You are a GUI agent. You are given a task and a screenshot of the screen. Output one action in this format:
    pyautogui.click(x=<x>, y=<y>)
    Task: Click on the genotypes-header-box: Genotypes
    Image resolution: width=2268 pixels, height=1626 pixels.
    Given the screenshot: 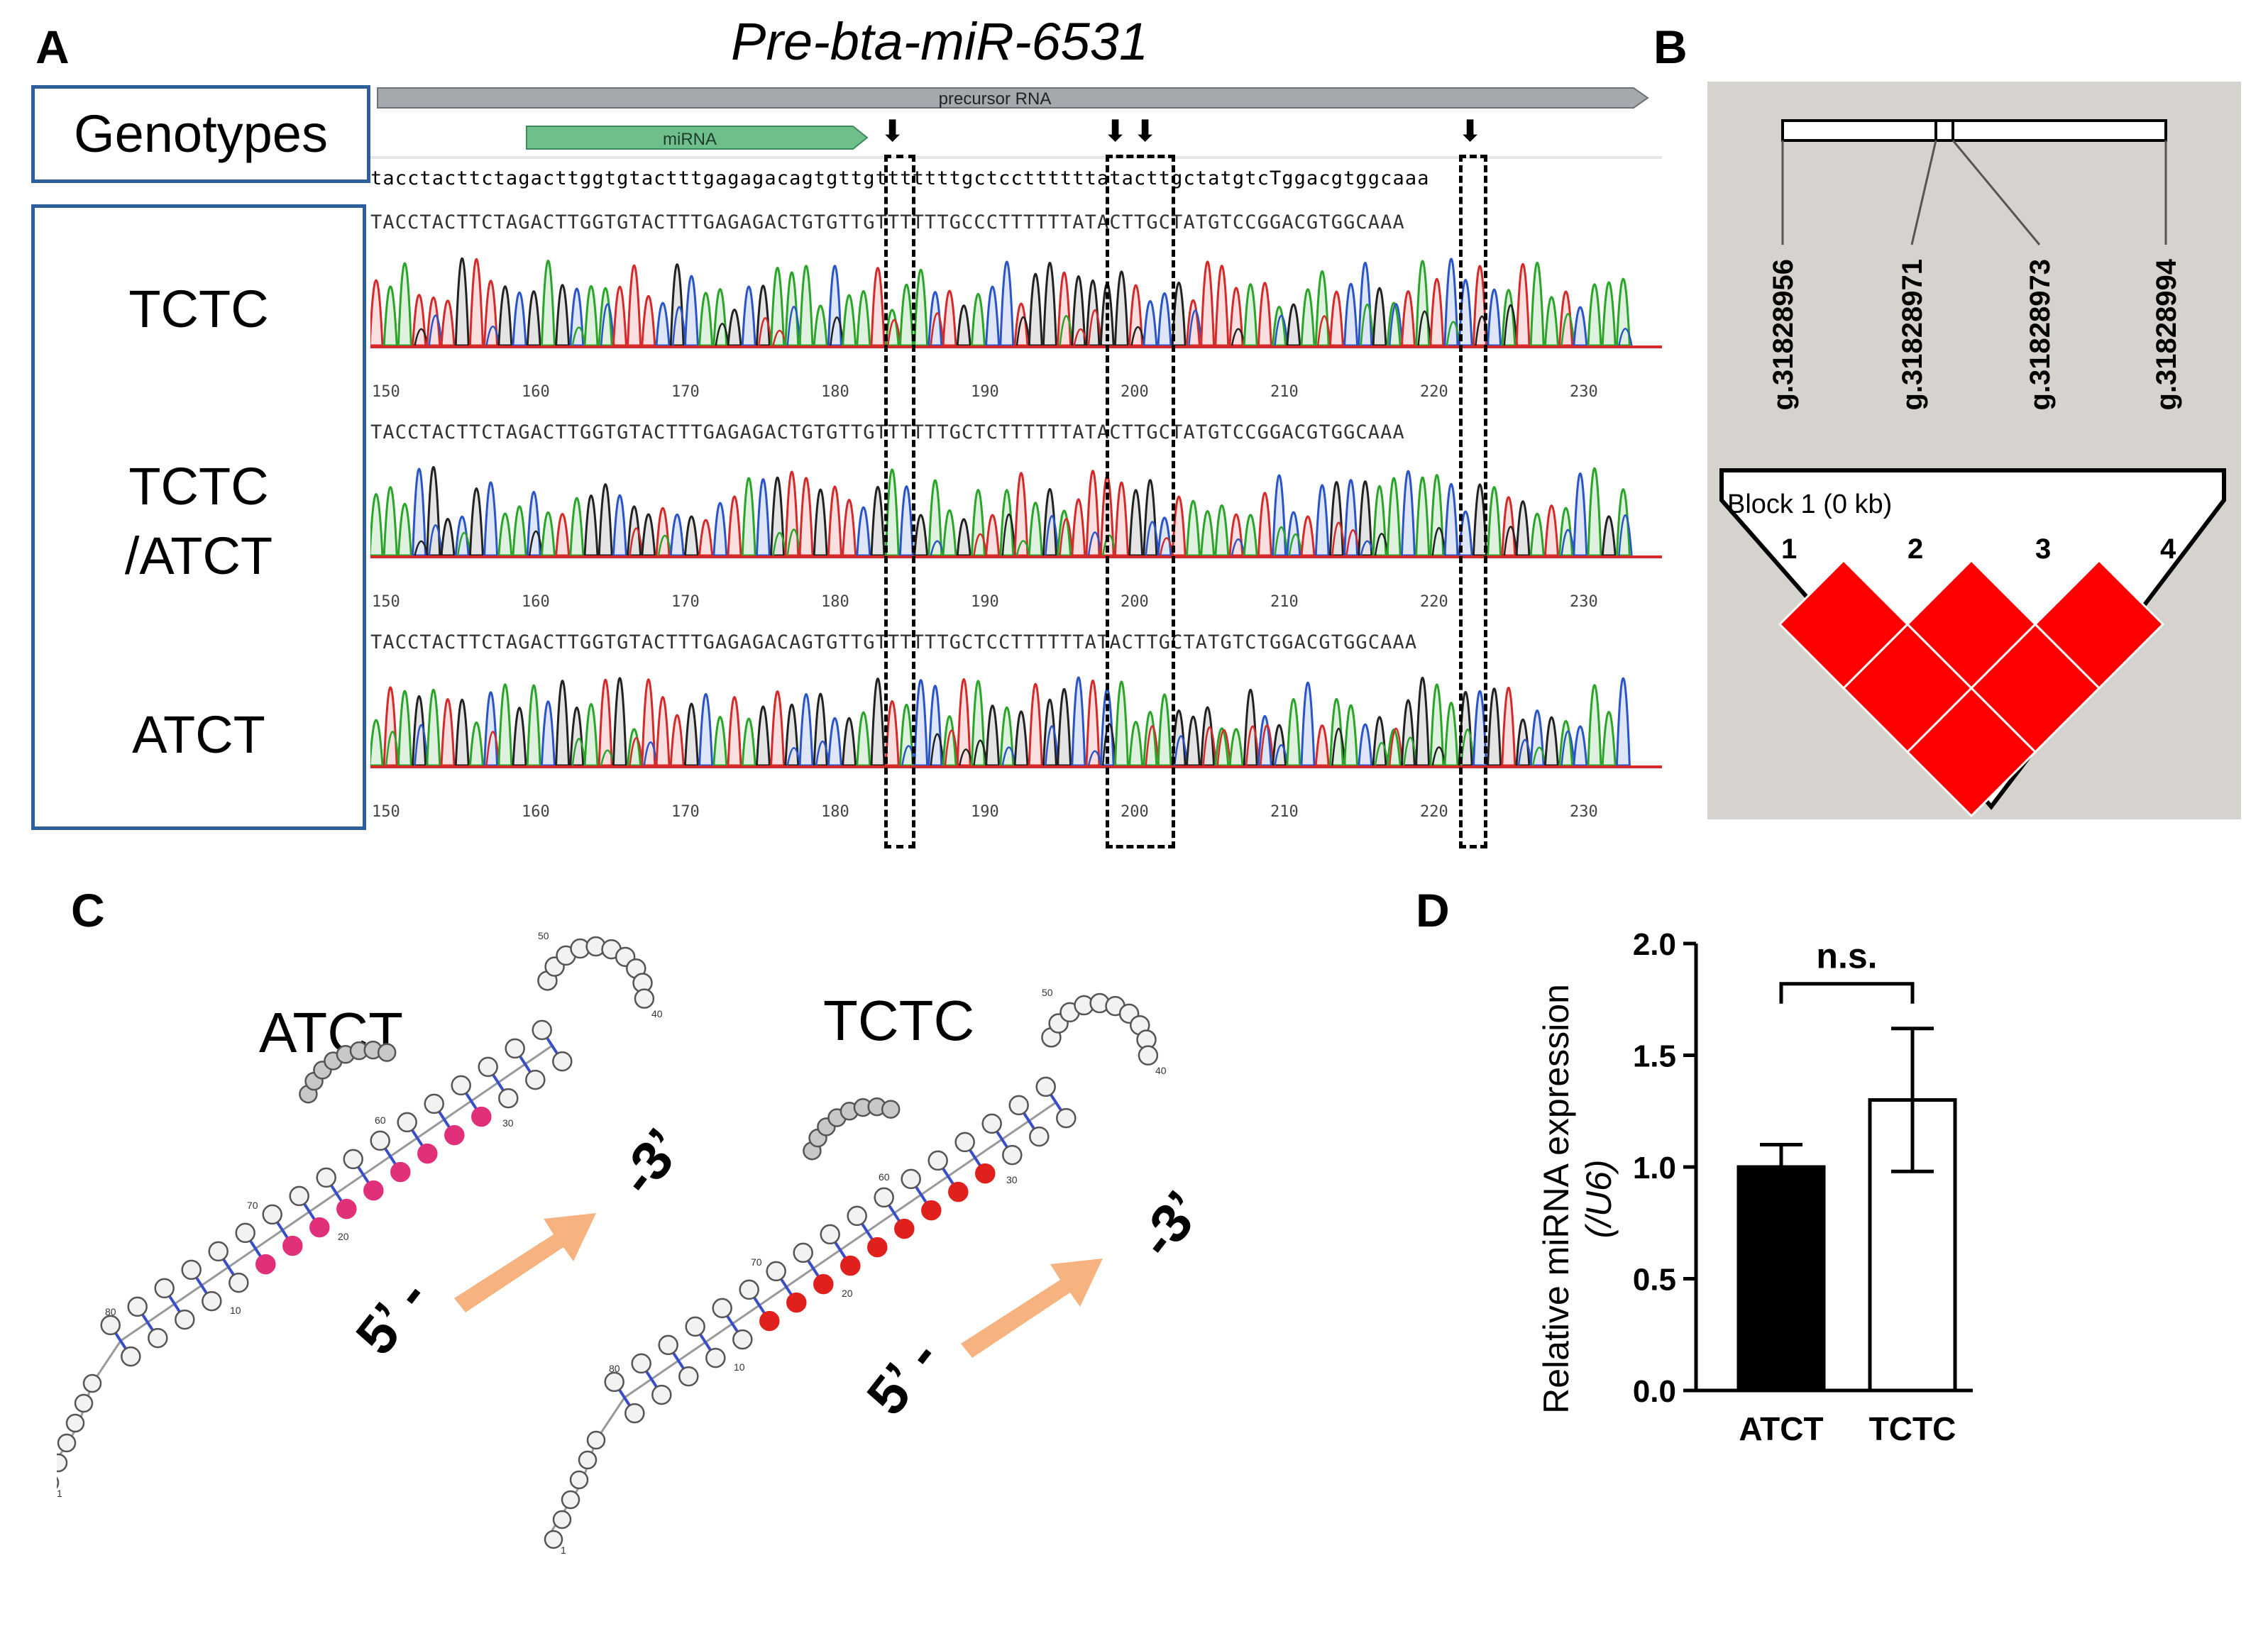 What is the action you would take?
    pyautogui.click(x=200, y=134)
    